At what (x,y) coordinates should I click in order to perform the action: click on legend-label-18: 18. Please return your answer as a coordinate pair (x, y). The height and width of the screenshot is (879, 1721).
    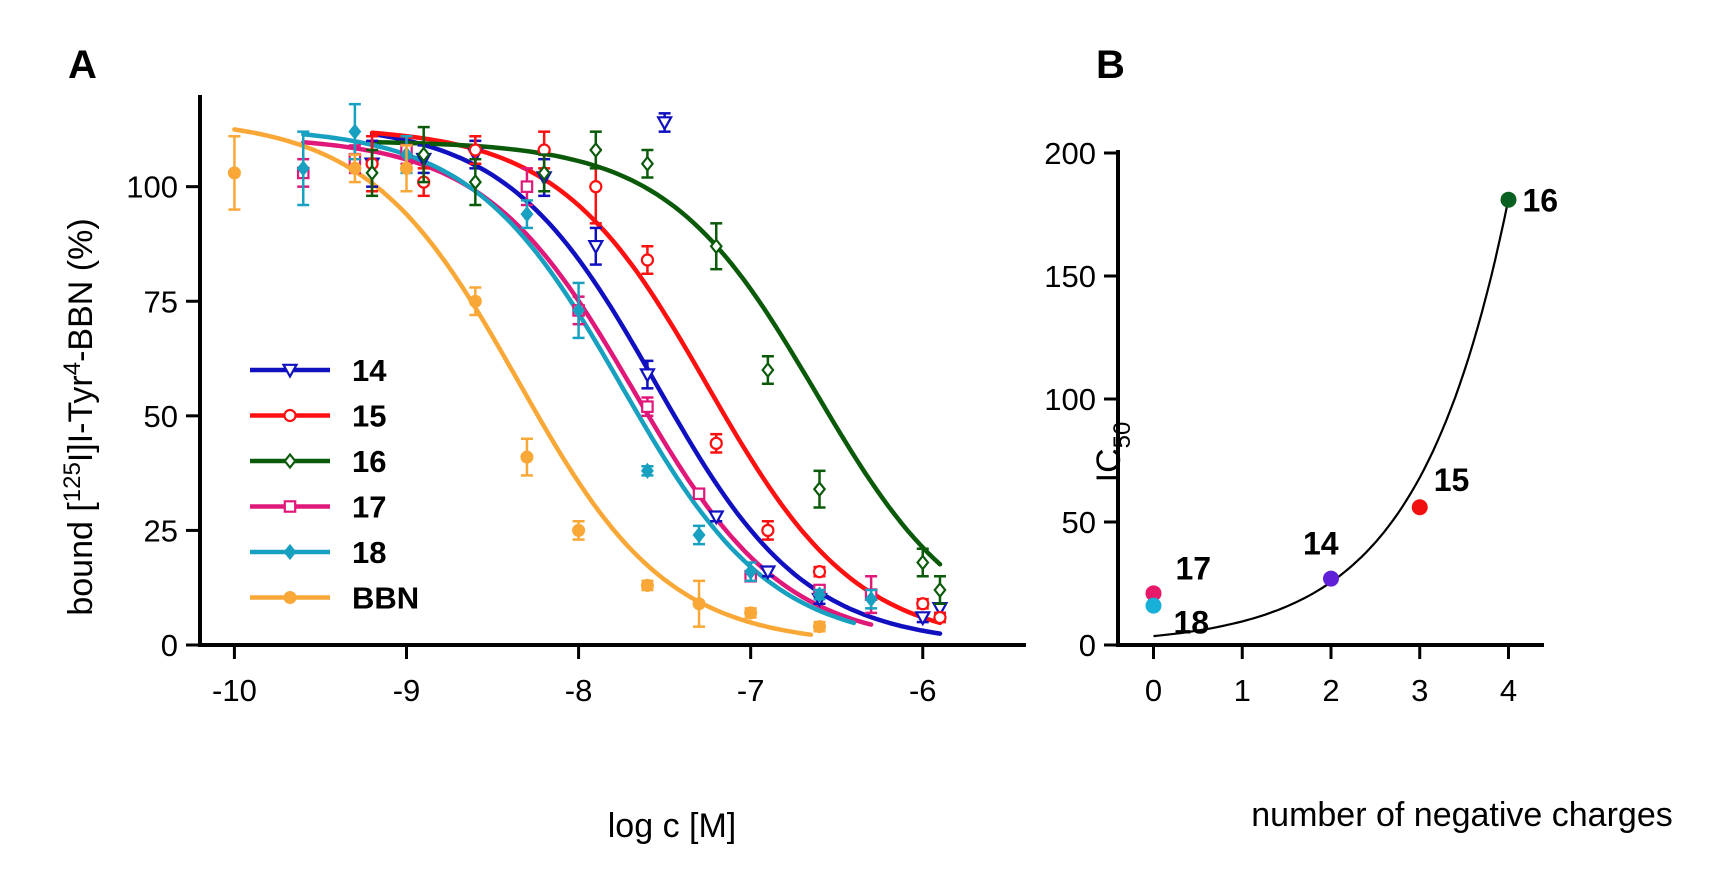
    Looking at the image, I should click on (369, 552).